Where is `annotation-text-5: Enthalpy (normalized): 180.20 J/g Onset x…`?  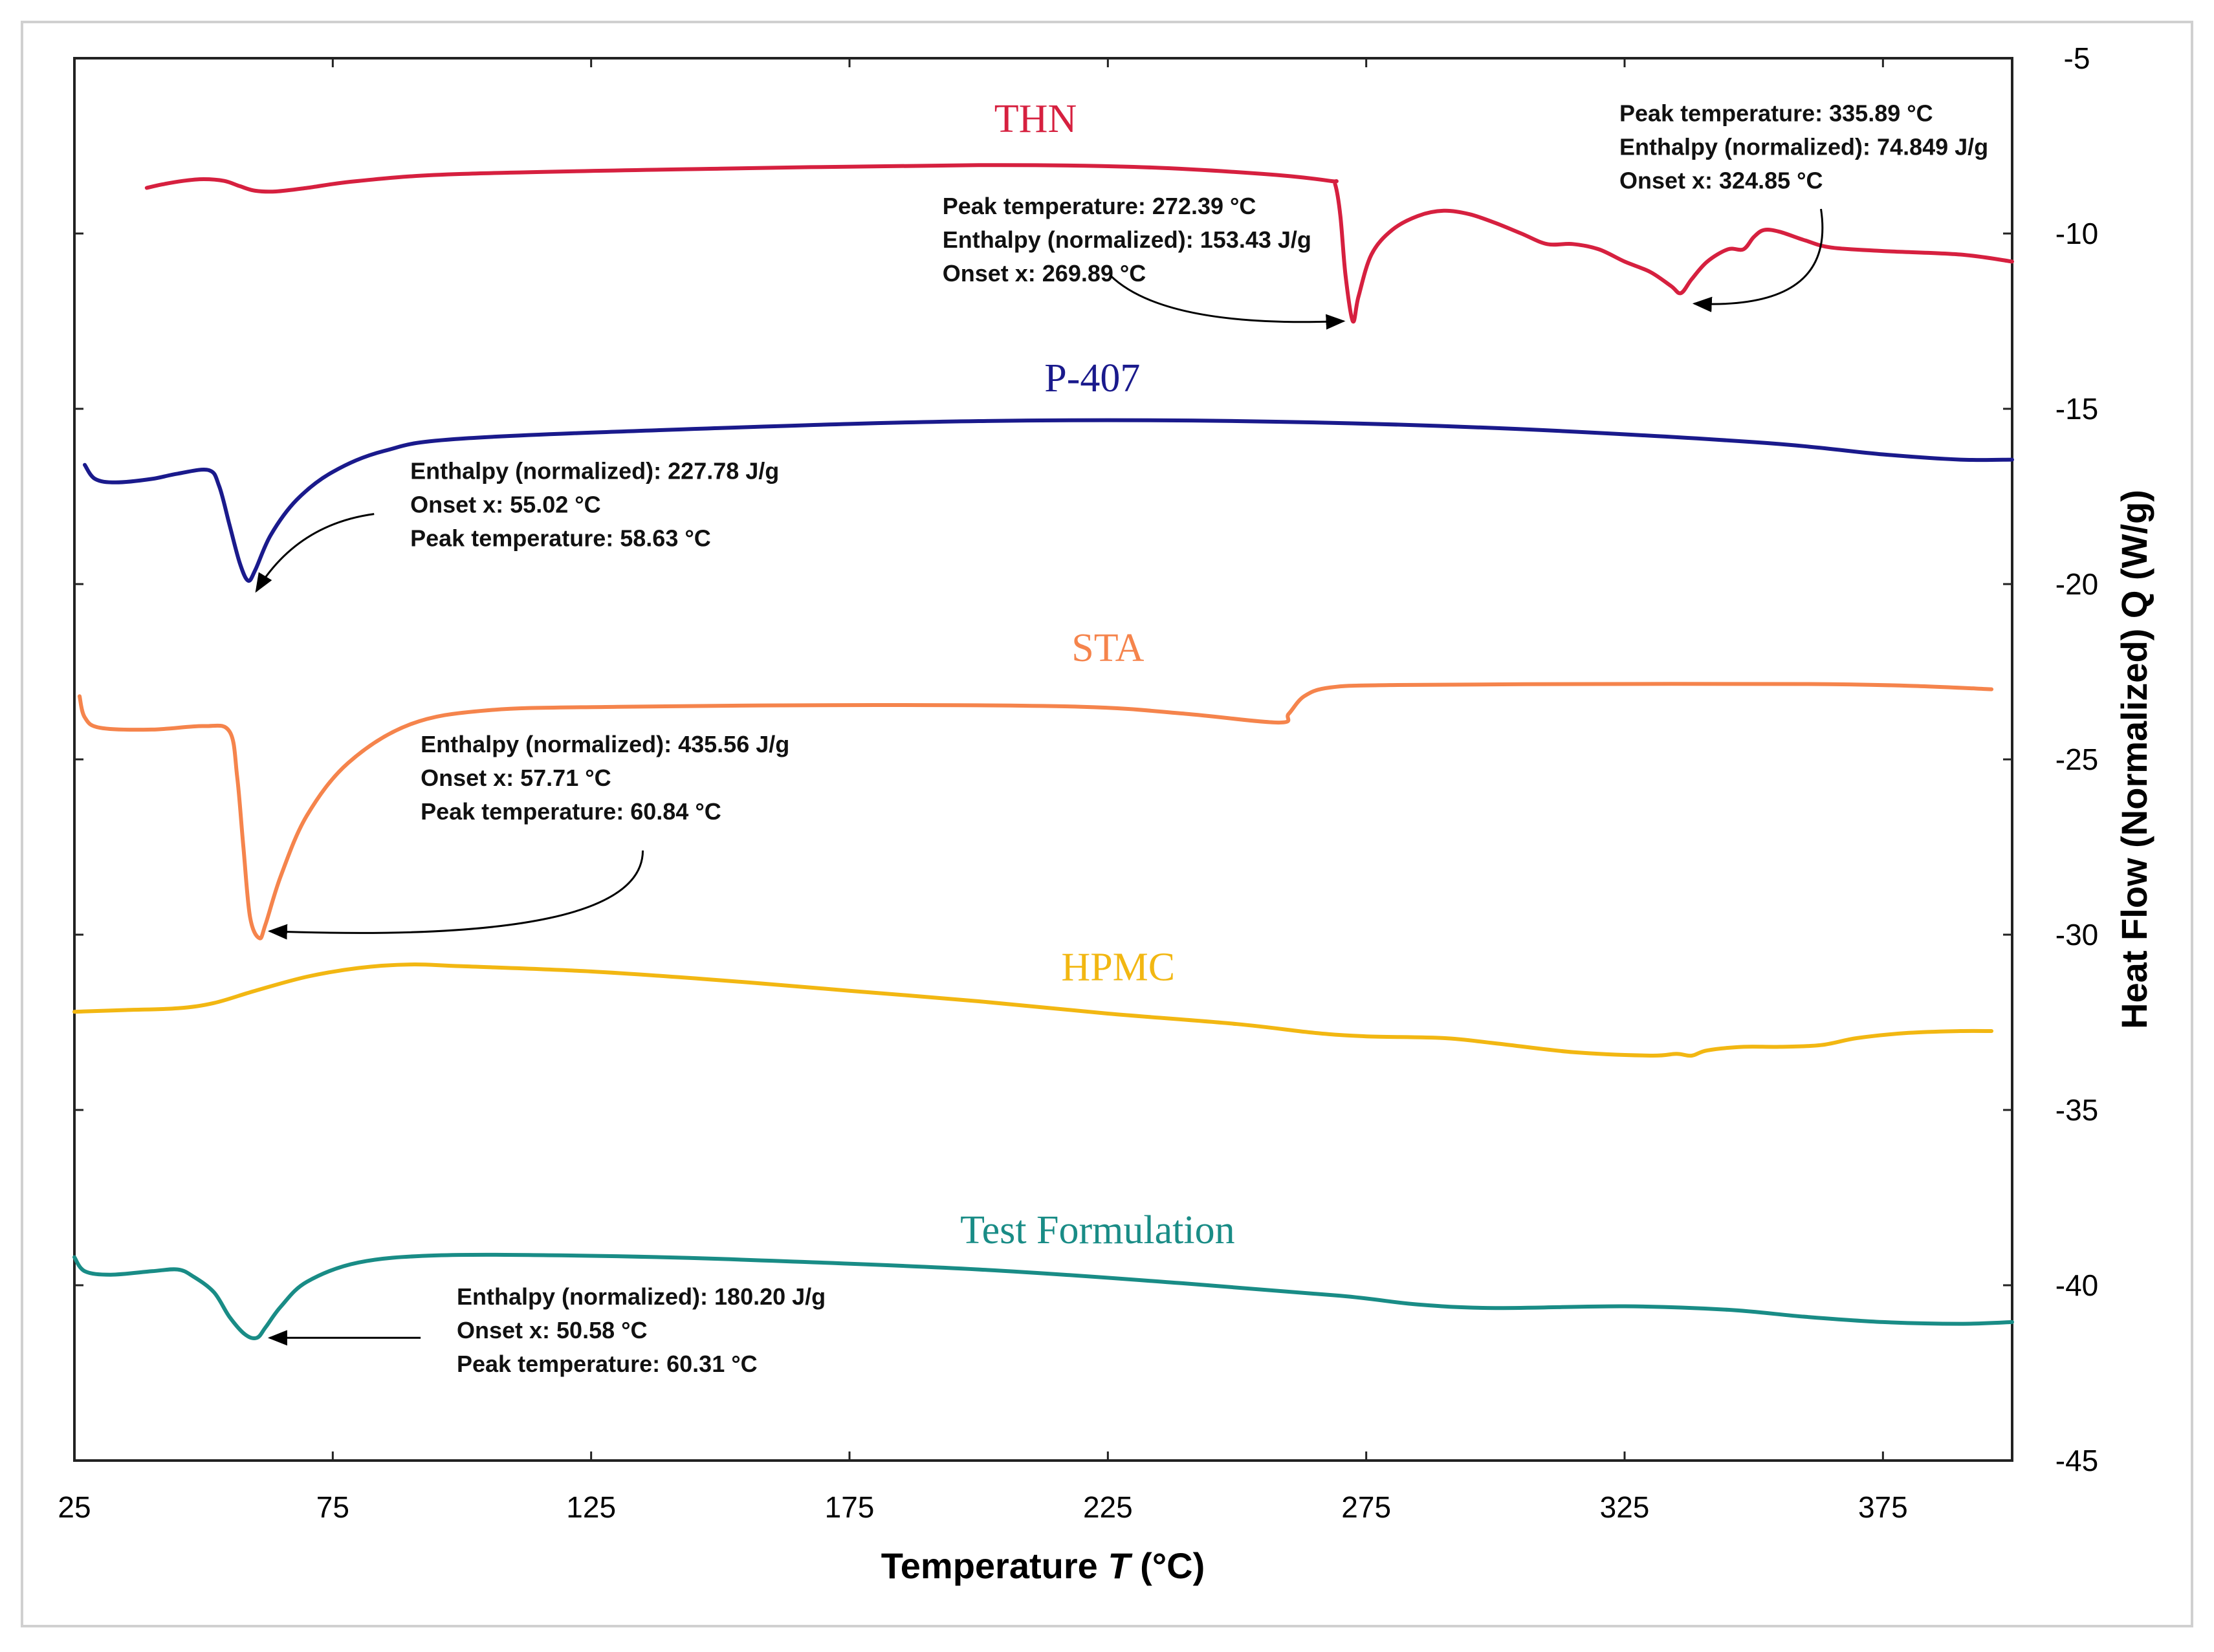 annotation-text-5: Enthalpy (normalized): 180.20 J/g Onset x… is located at coordinates (641, 1330).